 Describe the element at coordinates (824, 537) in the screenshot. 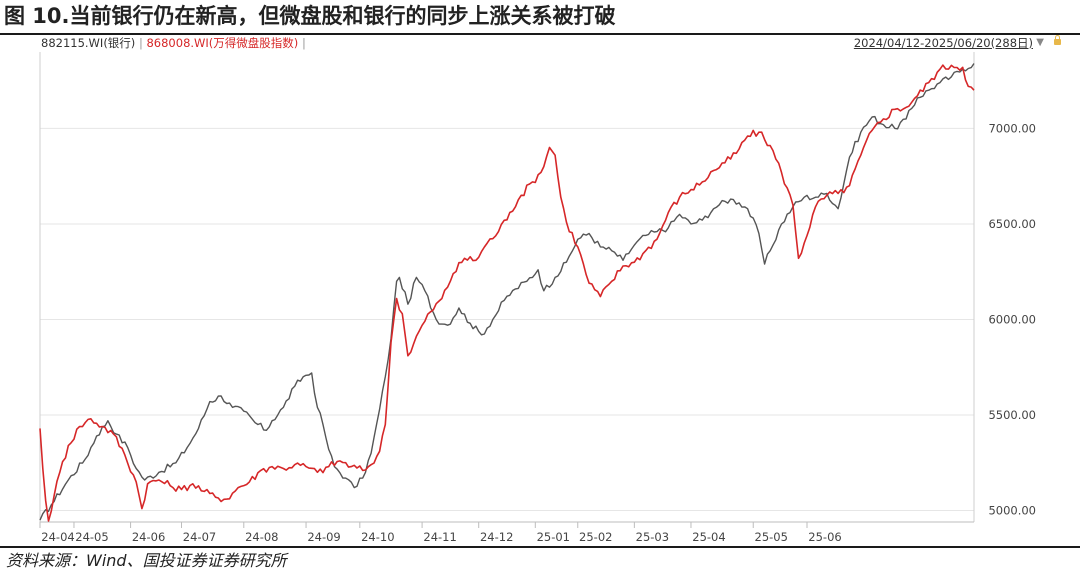

I see `x-tick-label: 25-06` at that location.